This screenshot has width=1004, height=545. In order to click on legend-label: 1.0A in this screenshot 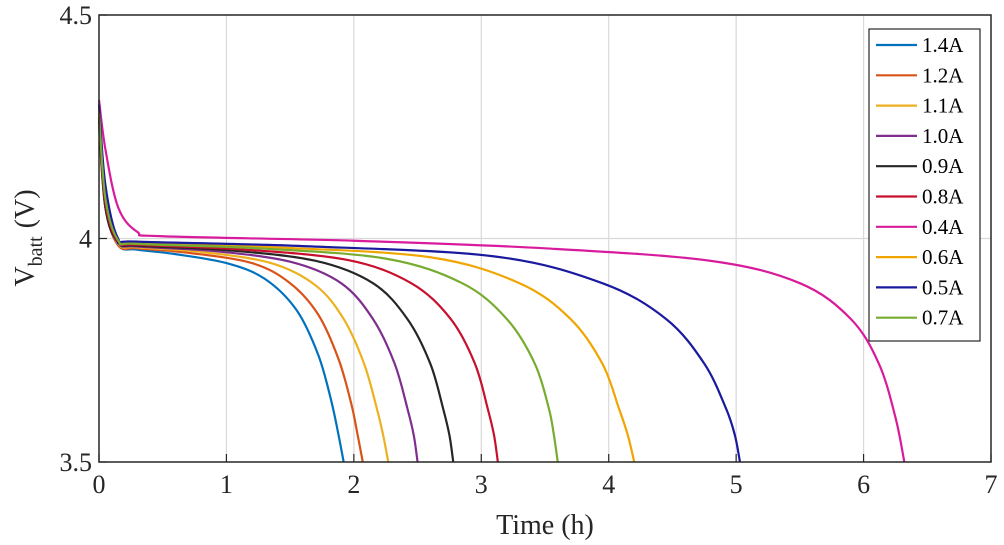, I will do `click(943, 136)`.